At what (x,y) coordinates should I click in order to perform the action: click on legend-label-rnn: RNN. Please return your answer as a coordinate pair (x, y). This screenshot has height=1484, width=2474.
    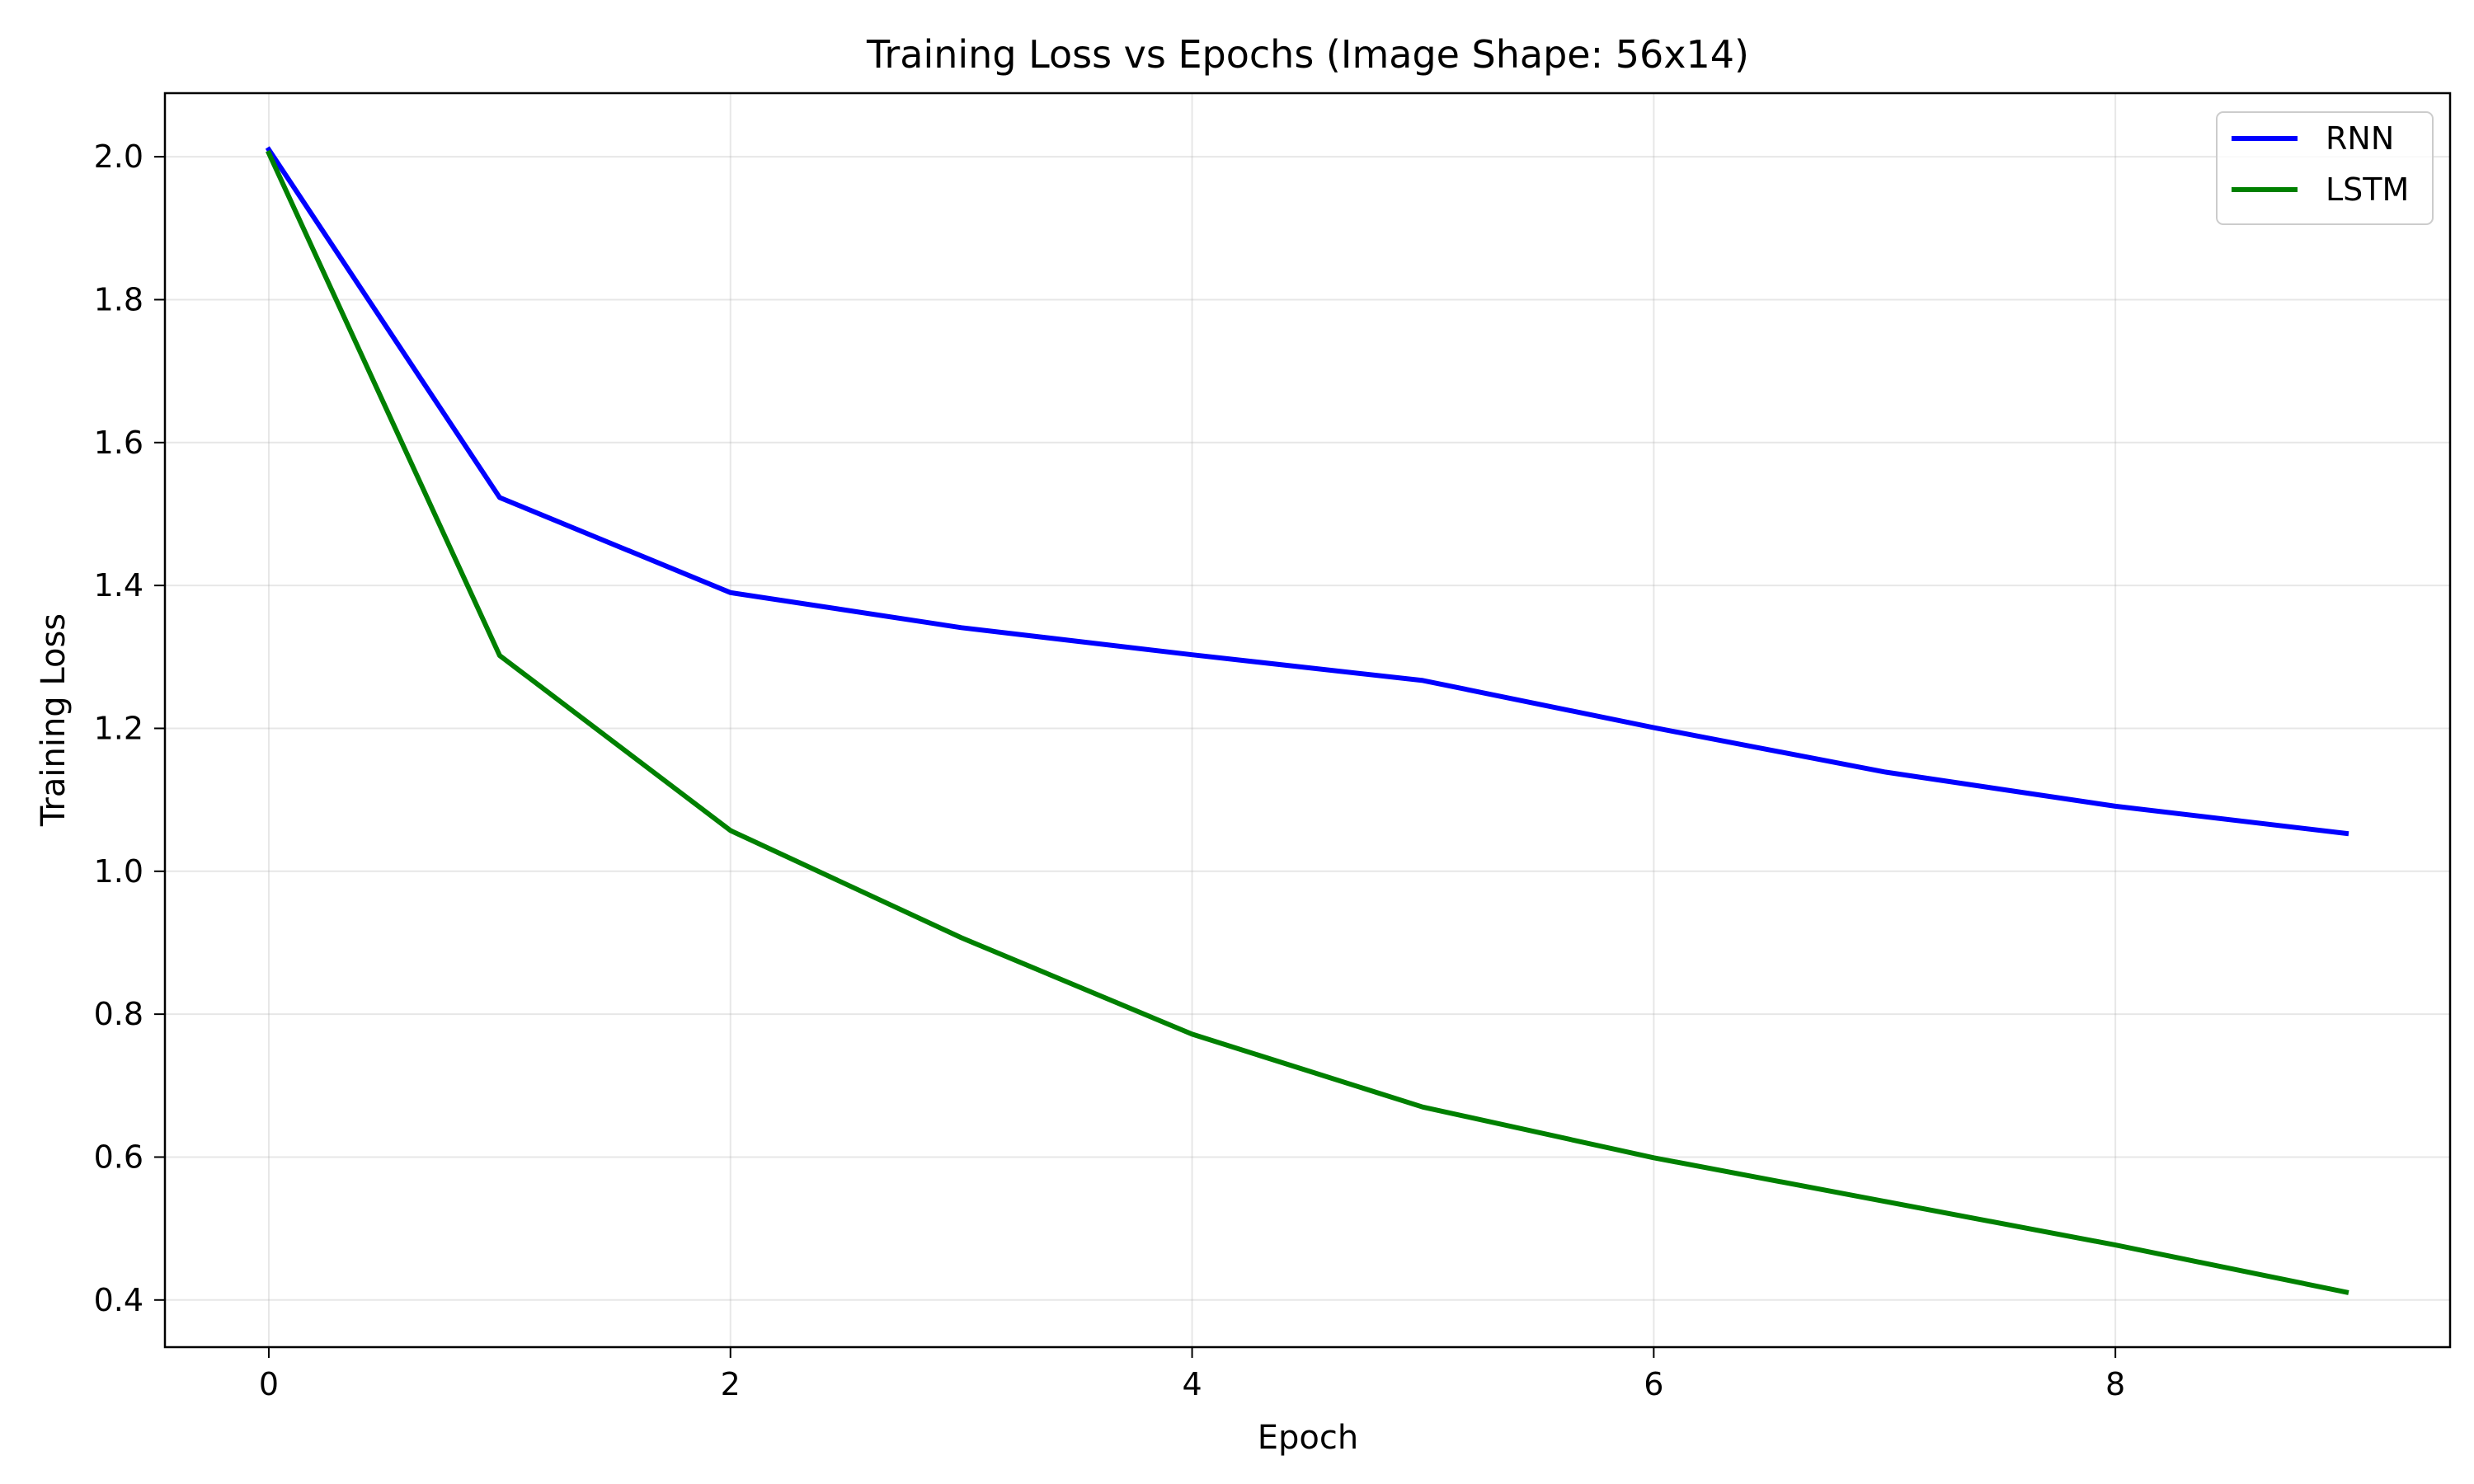
    Looking at the image, I should click on (2360, 138).